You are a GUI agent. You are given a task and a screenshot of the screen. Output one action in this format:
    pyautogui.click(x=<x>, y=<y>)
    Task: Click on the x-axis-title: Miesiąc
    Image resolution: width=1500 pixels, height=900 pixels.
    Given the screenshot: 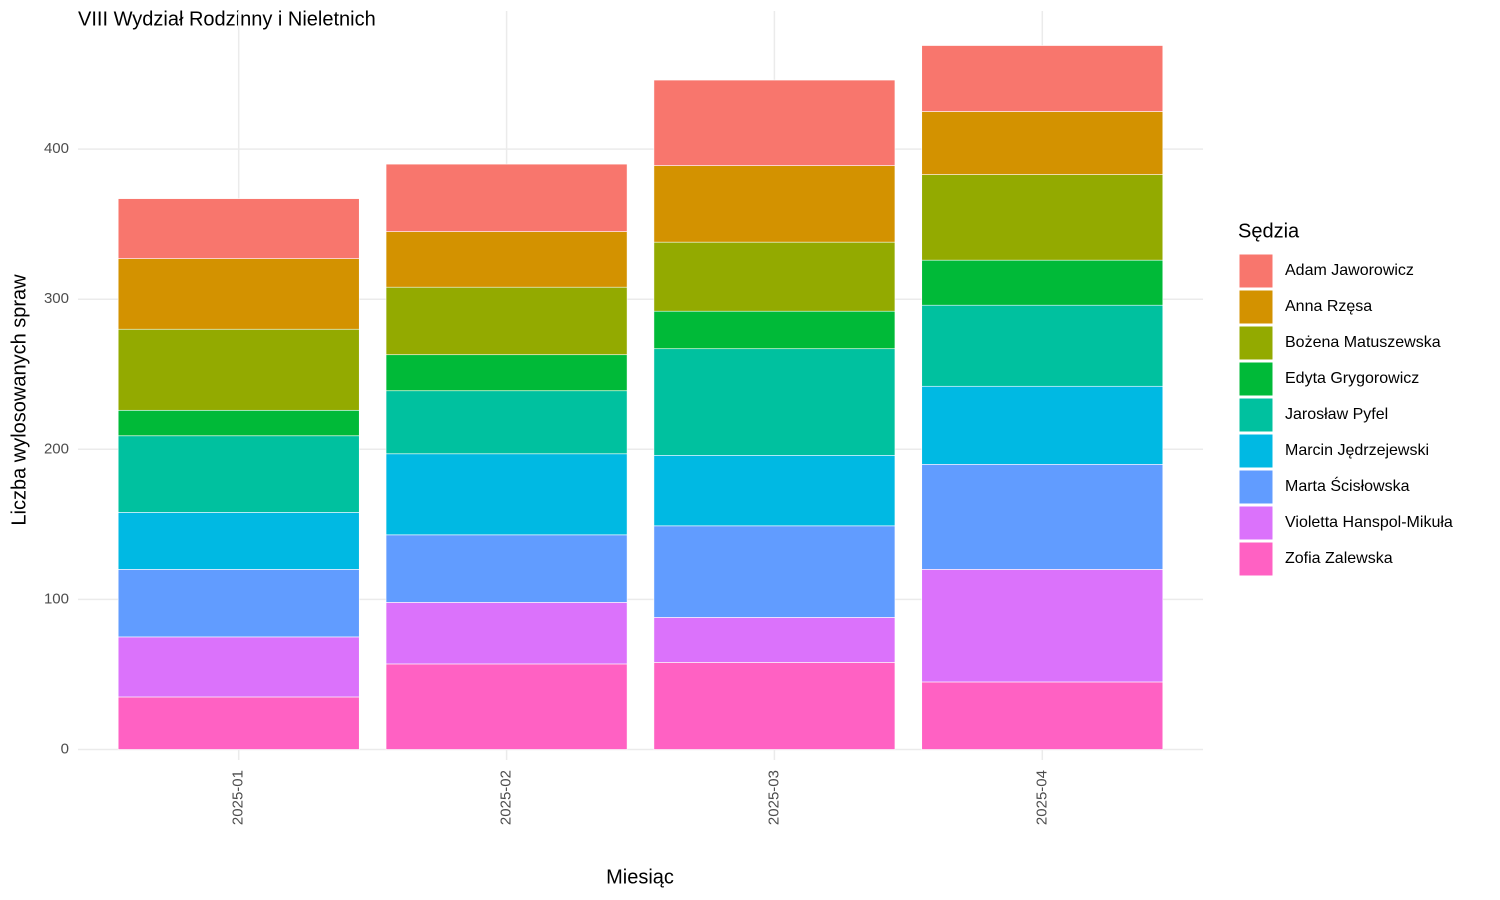 What is the action you would take?
    pyautogui.click(x=640, y=877)
    